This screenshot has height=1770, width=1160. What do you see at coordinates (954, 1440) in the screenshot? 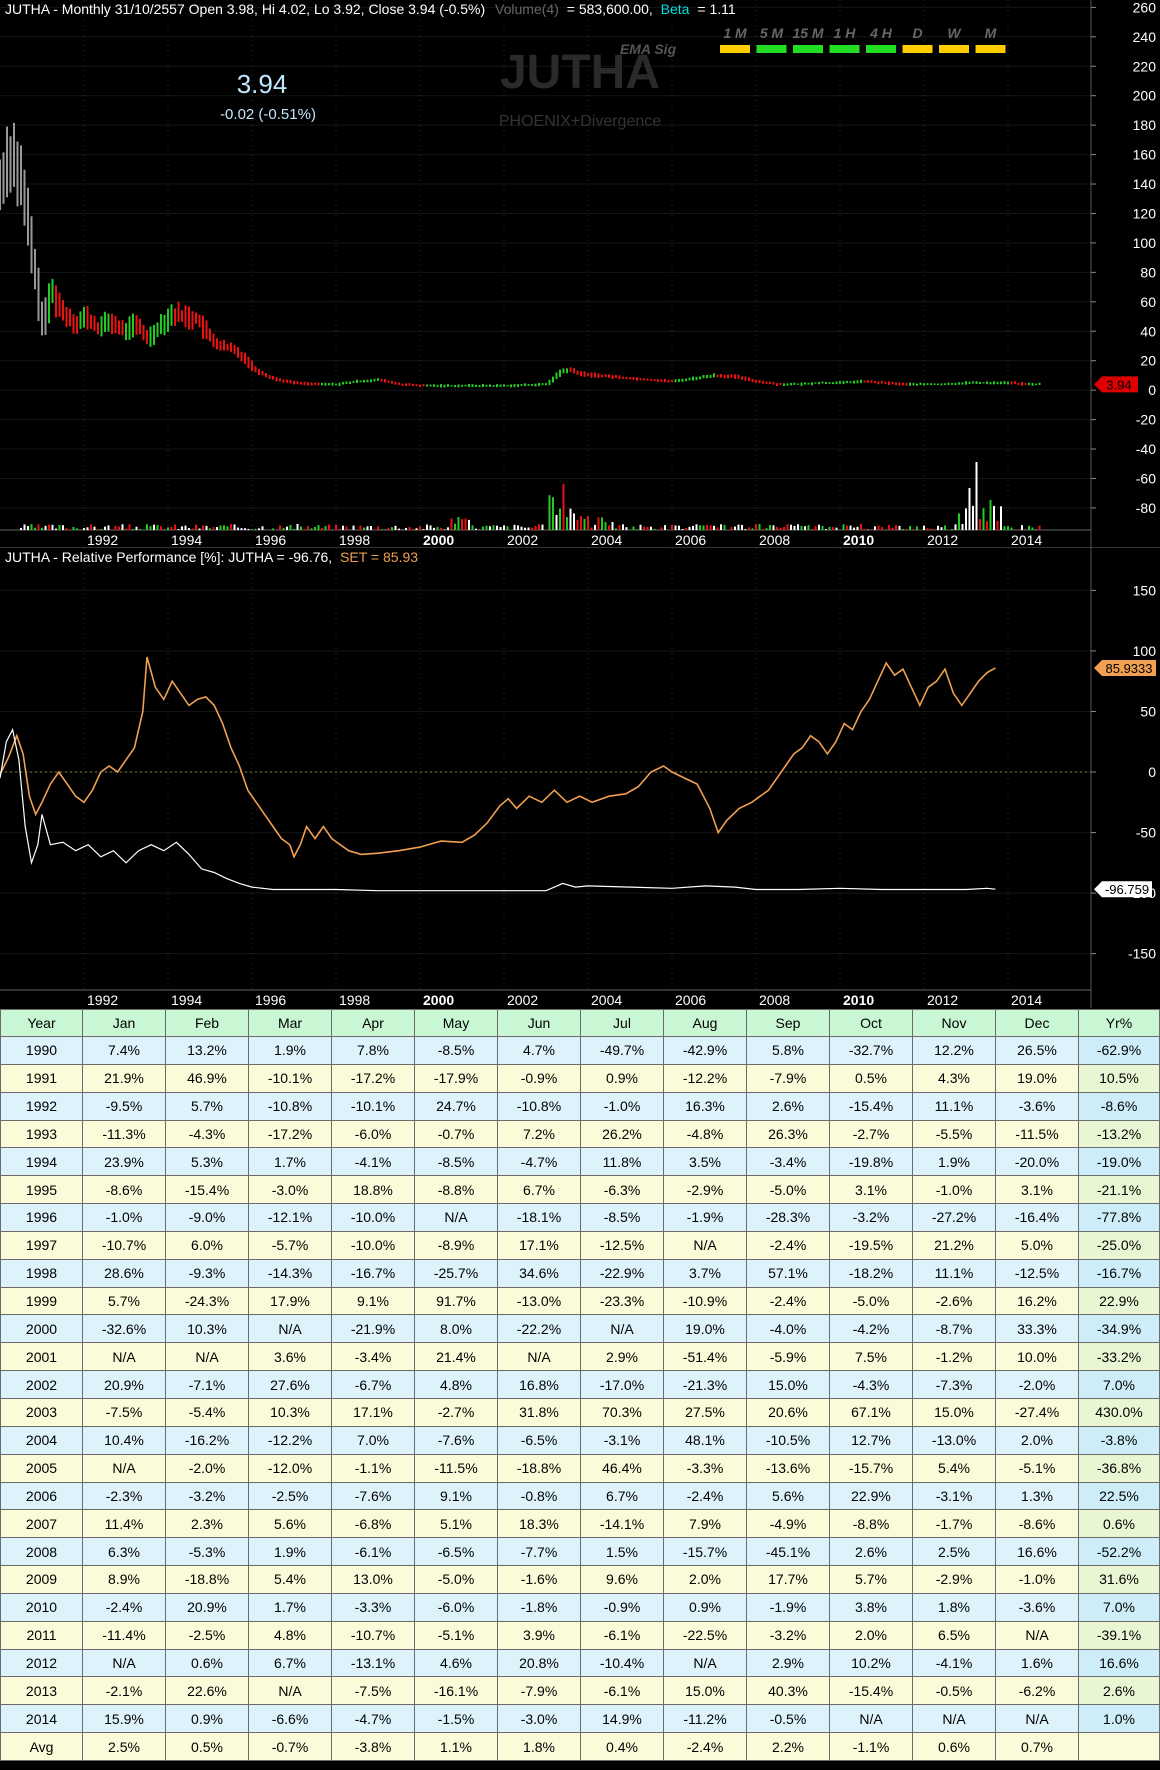
I see `month-return-cell: -13.0%` at bounding box center [954, 1440].